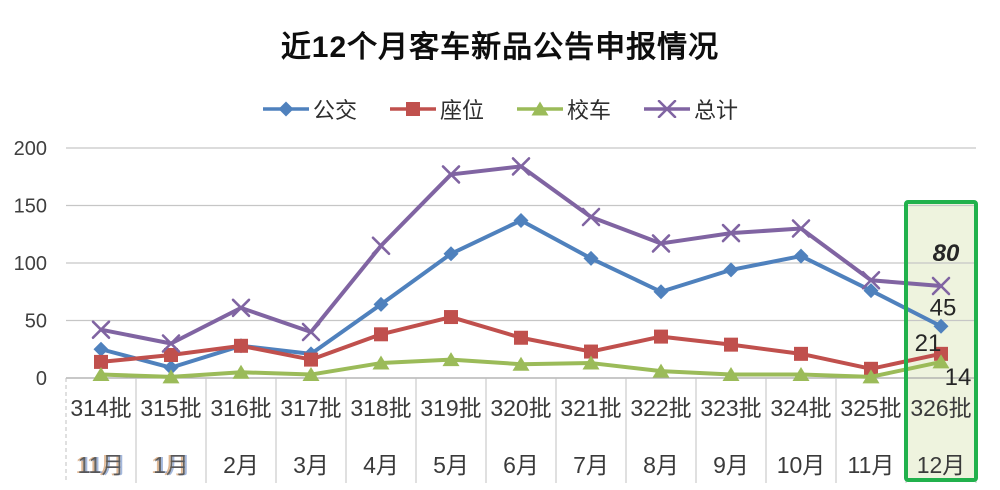  What do you see at coordinates (958, 377) in the screenshot?
I see `data-label-school: 14` at bounding box center [958, 377].